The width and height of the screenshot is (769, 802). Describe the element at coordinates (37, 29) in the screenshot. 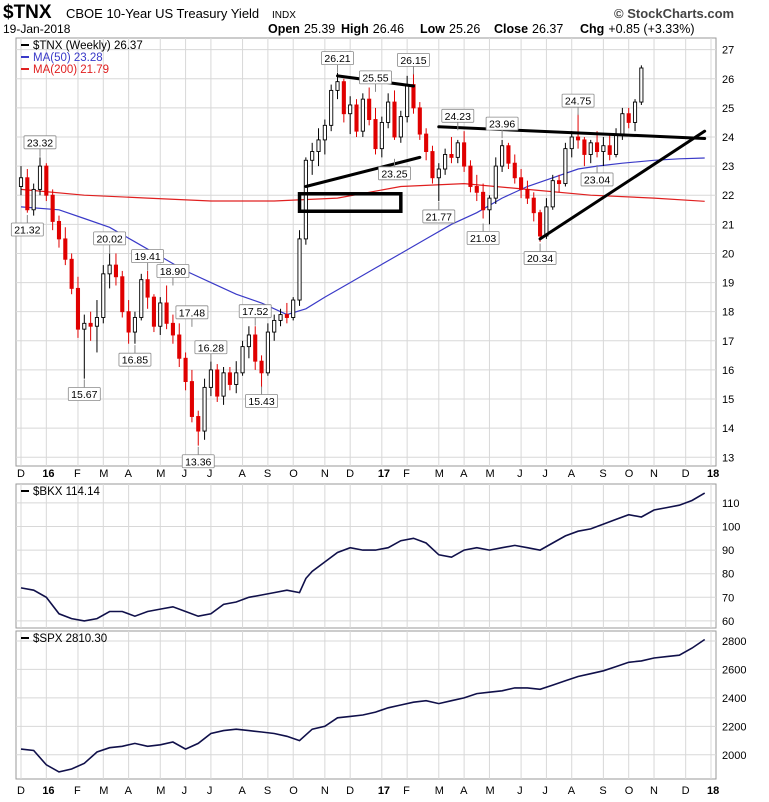

I see `chart-date: 19-Jan-2018` at that location.